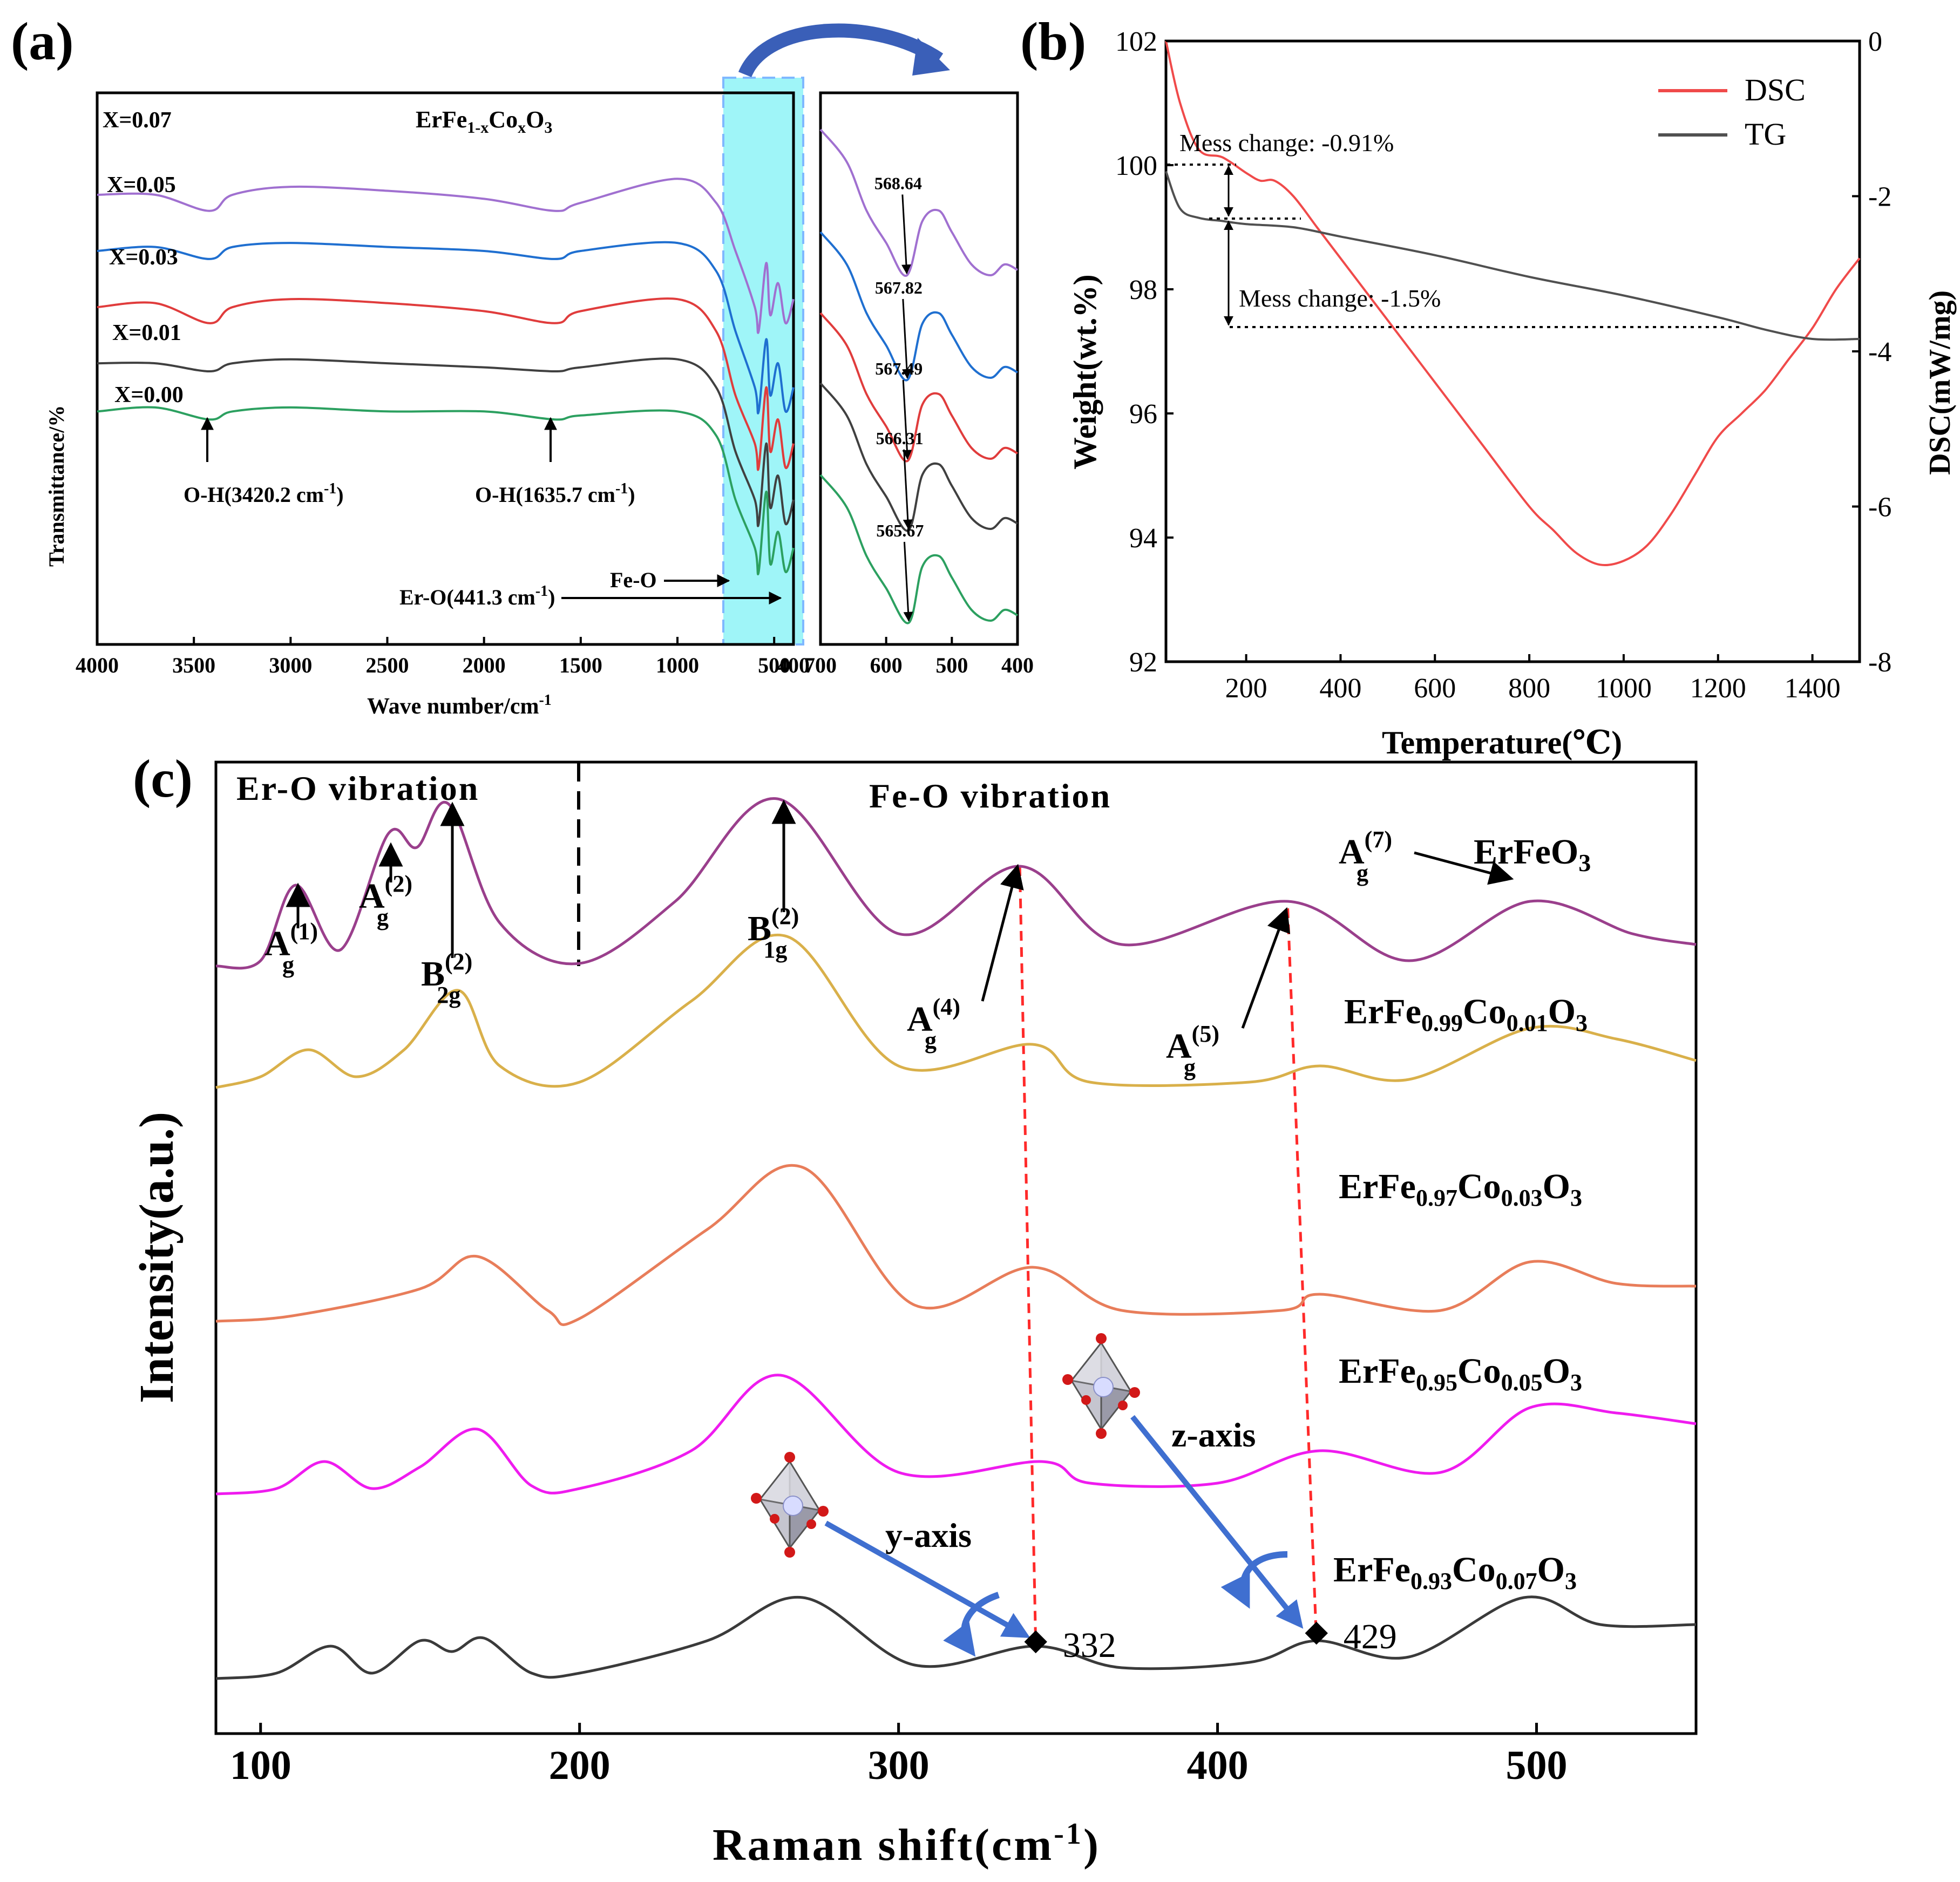 The image size is (1960, 1882). I want to click on y2-tick-label: -4, so click(1879, 352).